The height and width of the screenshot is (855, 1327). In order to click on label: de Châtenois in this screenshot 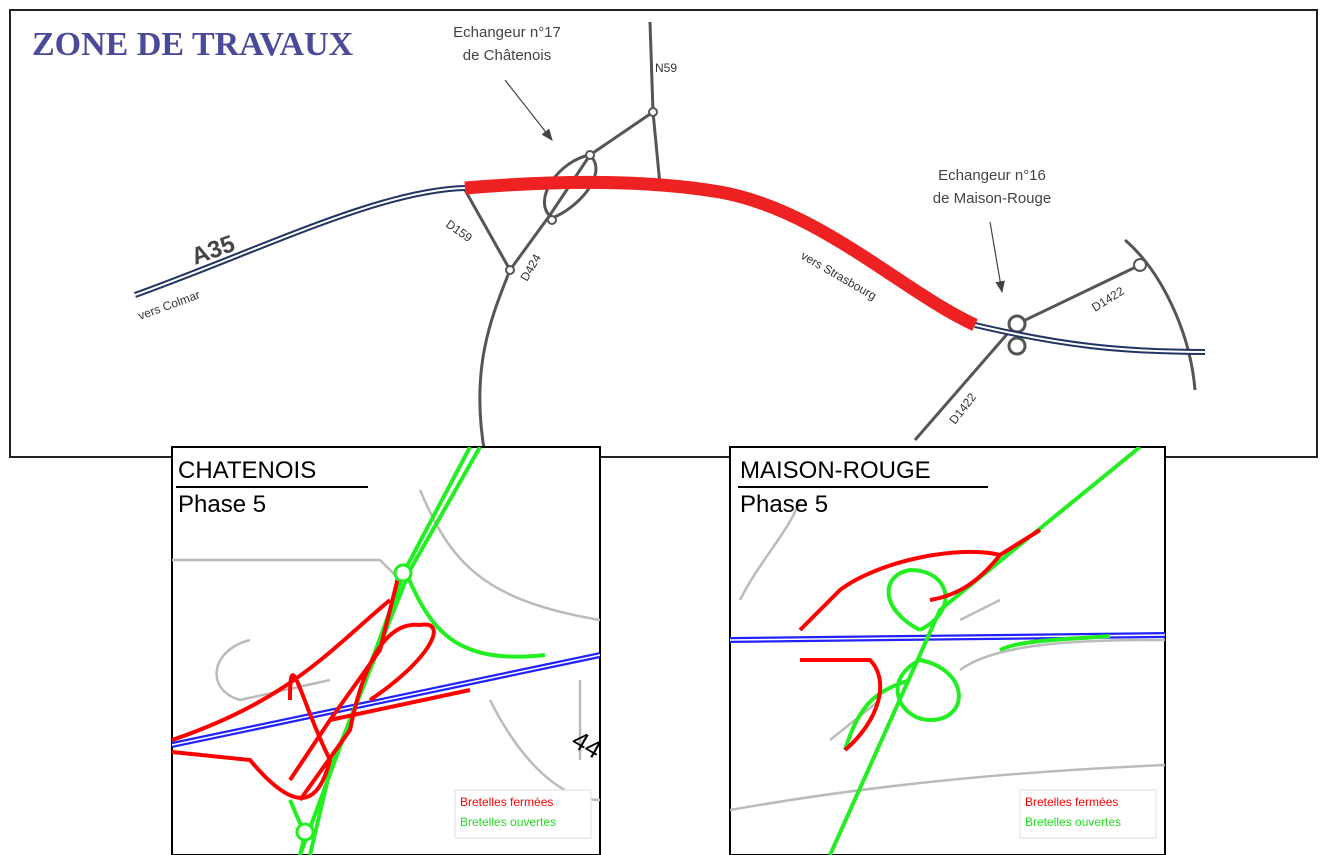, I will do `click(507, 55)`.